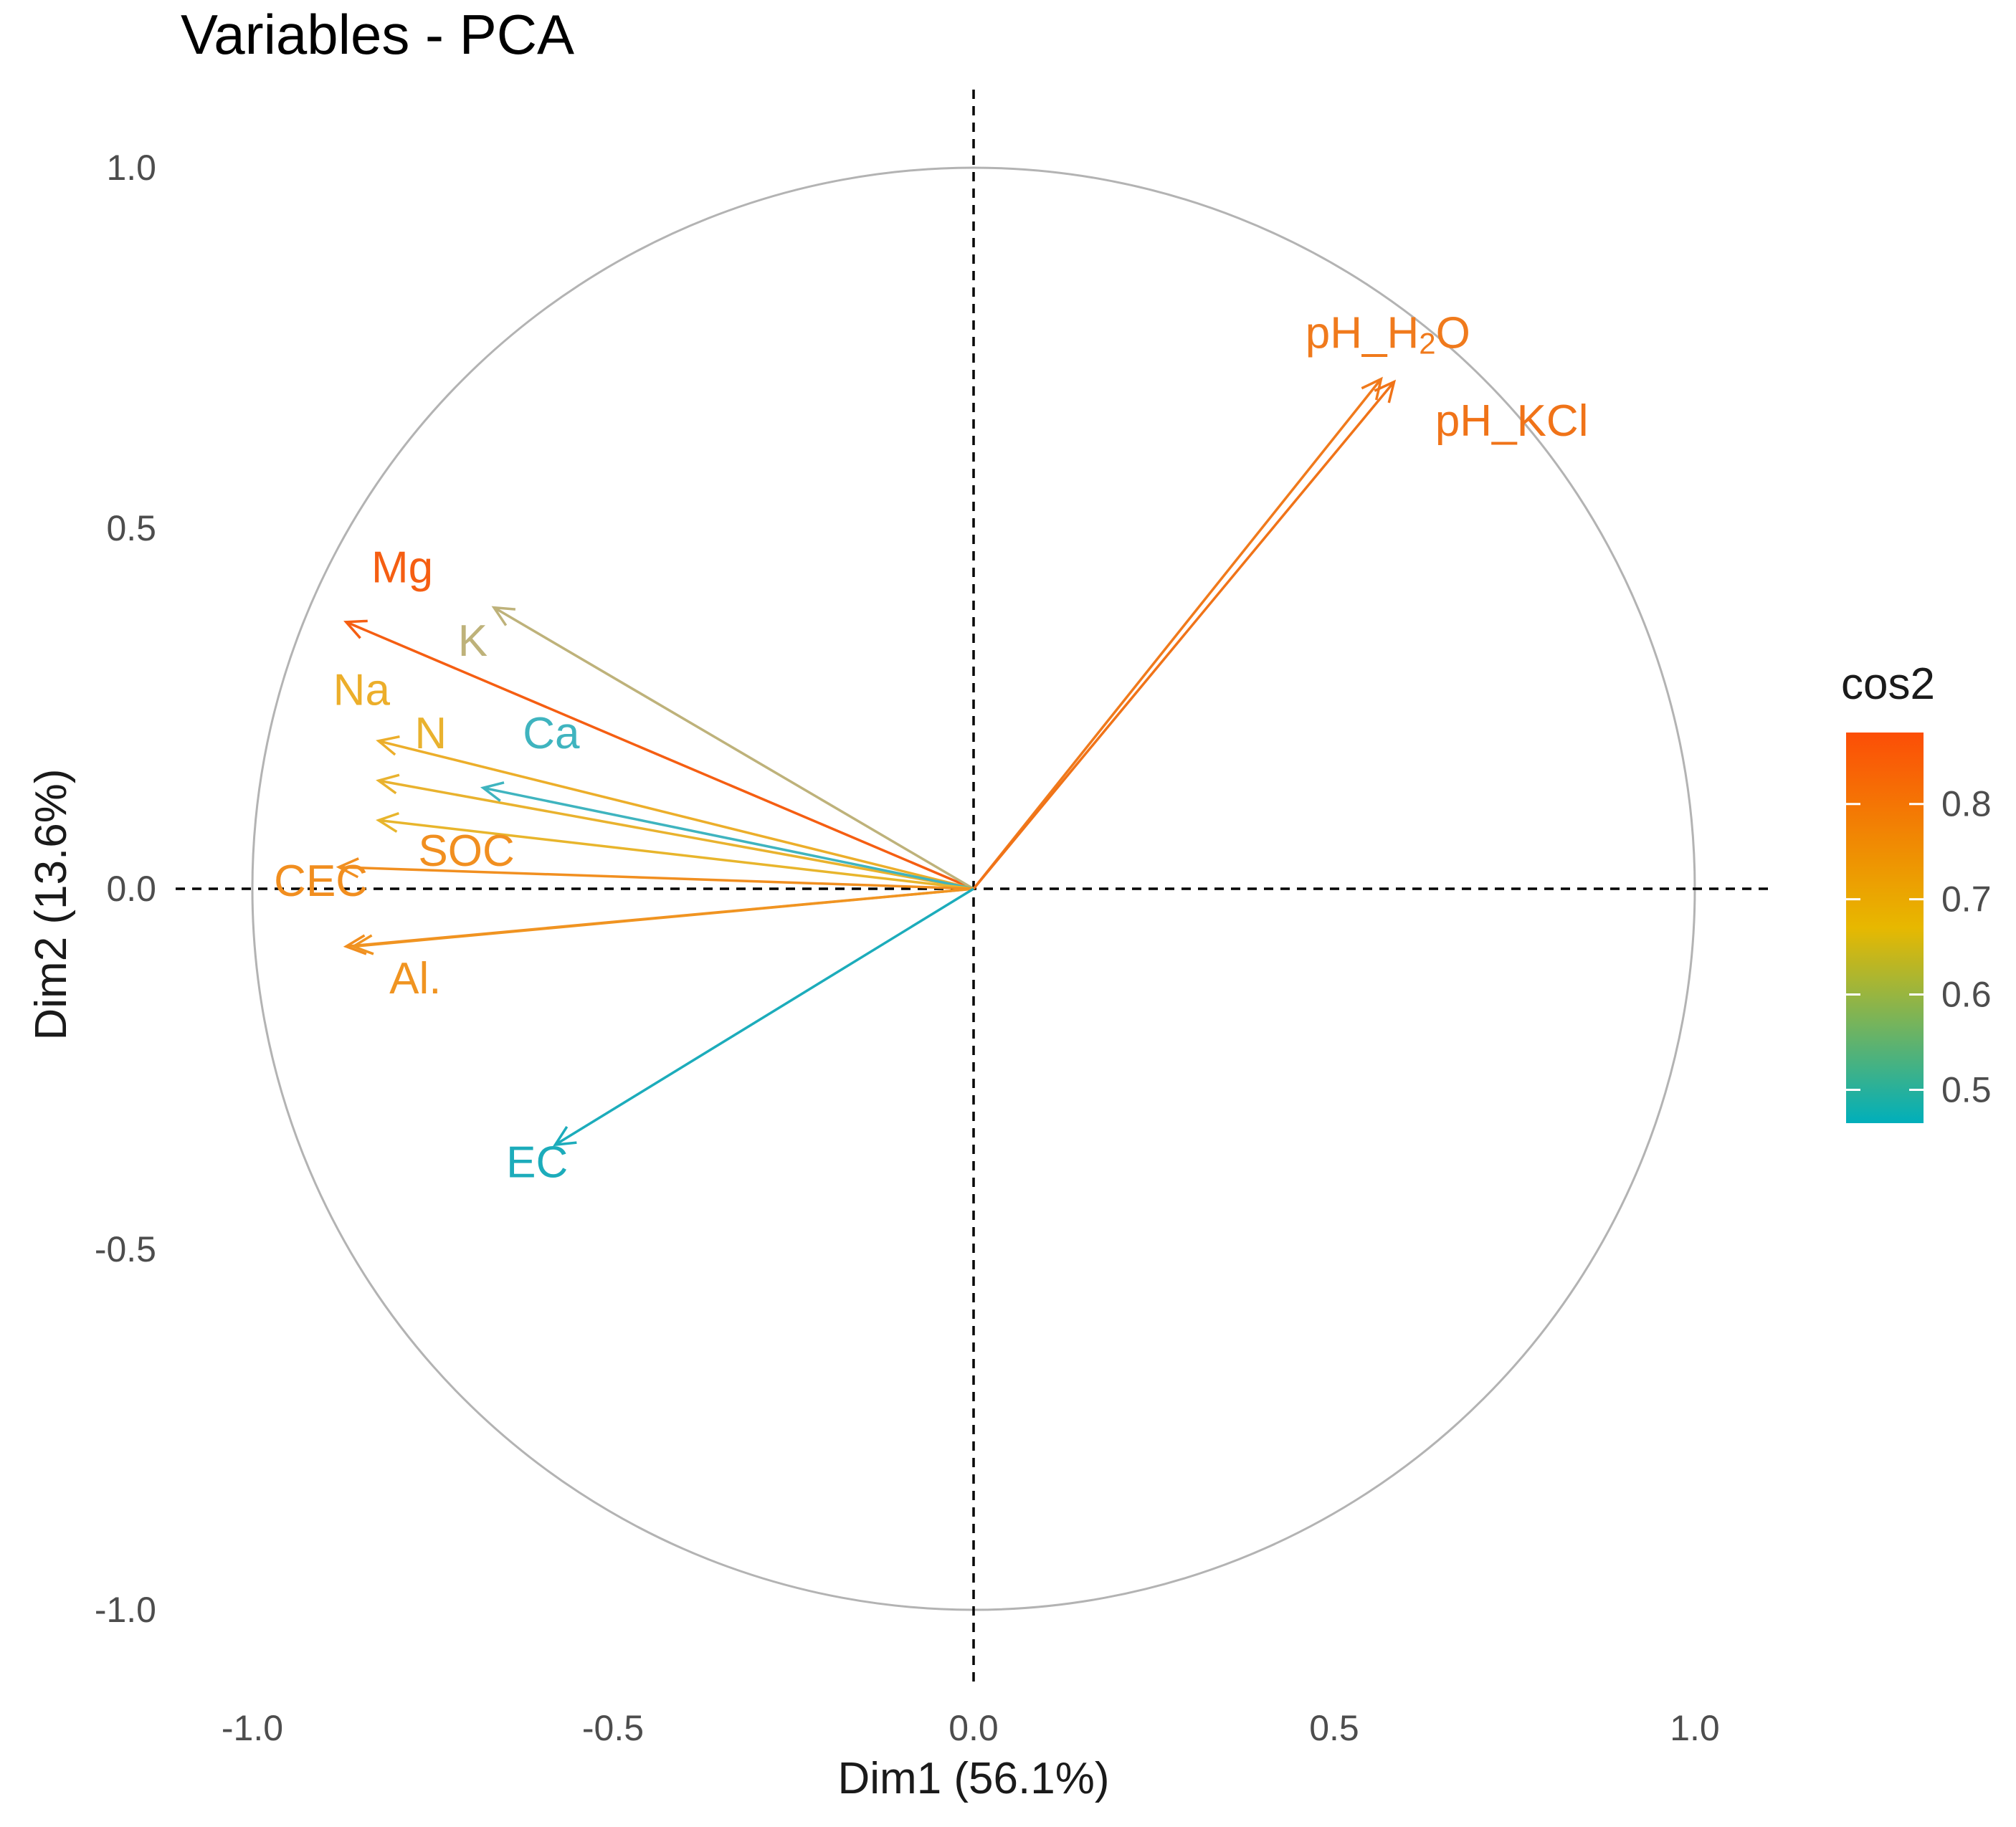 This screenshot has height=1827, width=2016. I want to click on arrow-Mg, so click(660, 756).